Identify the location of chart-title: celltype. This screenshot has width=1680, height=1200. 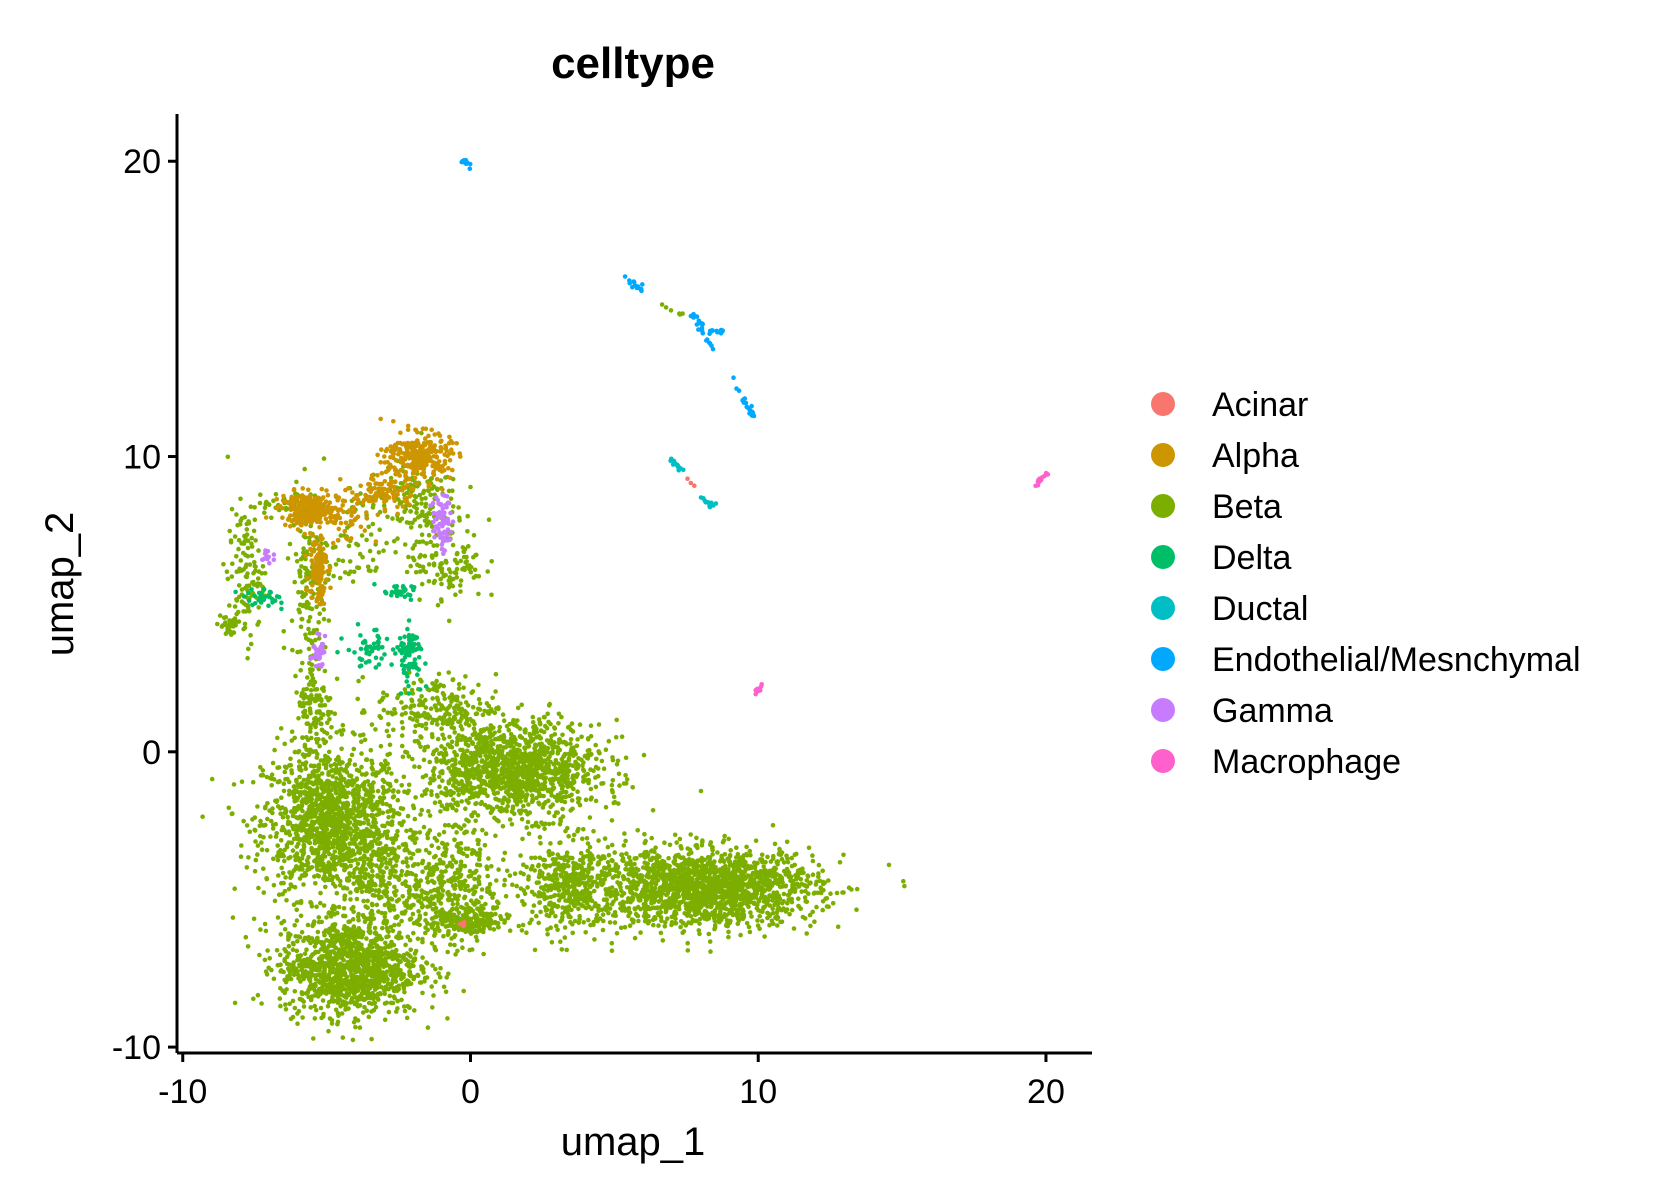
(633, 63).